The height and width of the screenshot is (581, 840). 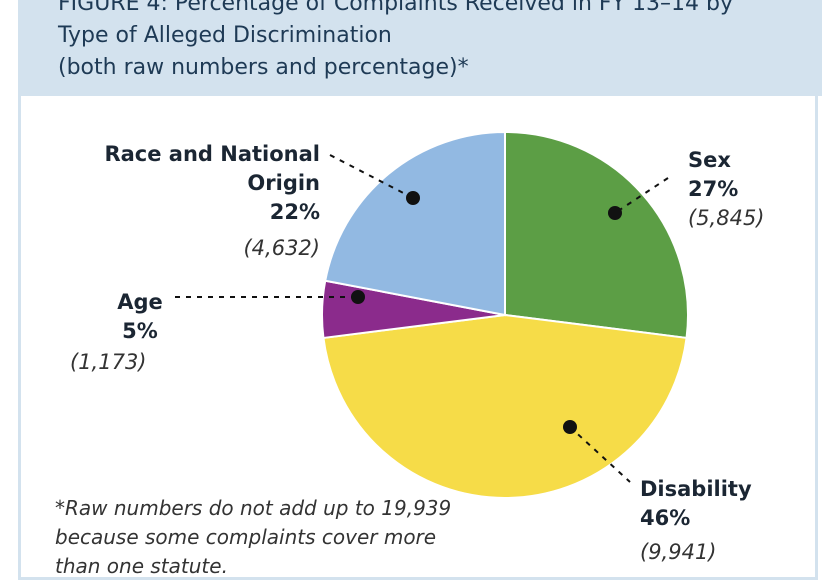 What do you see at coordinates (713, 189) in the screenshot?
I see `data-label: 27%` at bounding box center [713, 189].